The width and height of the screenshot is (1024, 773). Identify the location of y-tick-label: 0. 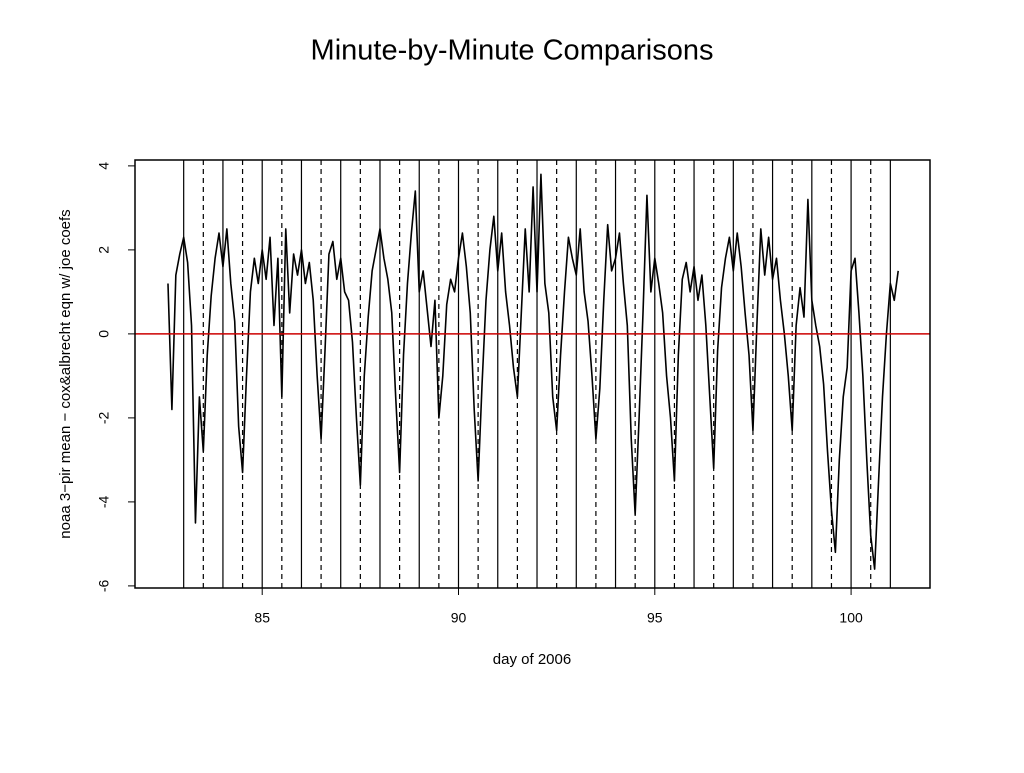
(104, 334).